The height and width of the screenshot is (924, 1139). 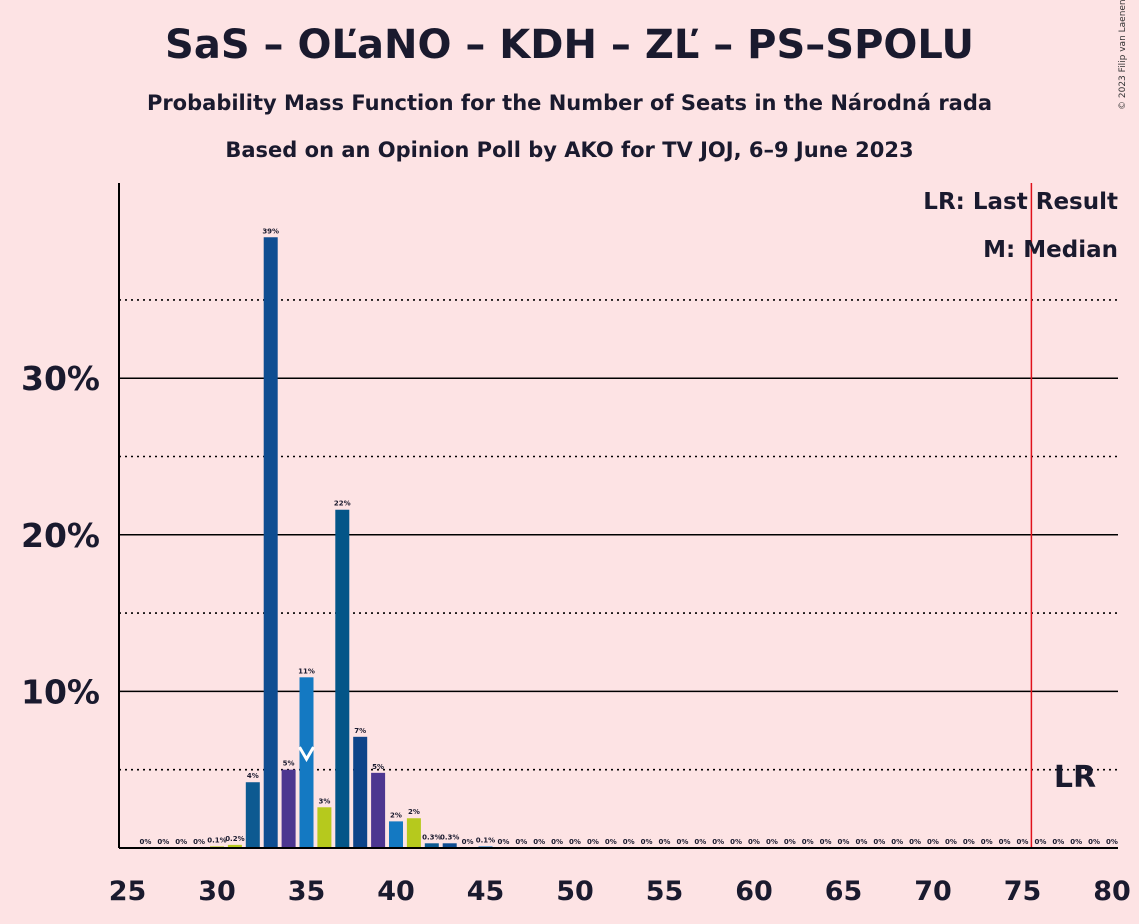 What do you see at coordinates (307, 891) in the screenshot?
I see `x-tick-label: 35` at bounding box center [307, 891].